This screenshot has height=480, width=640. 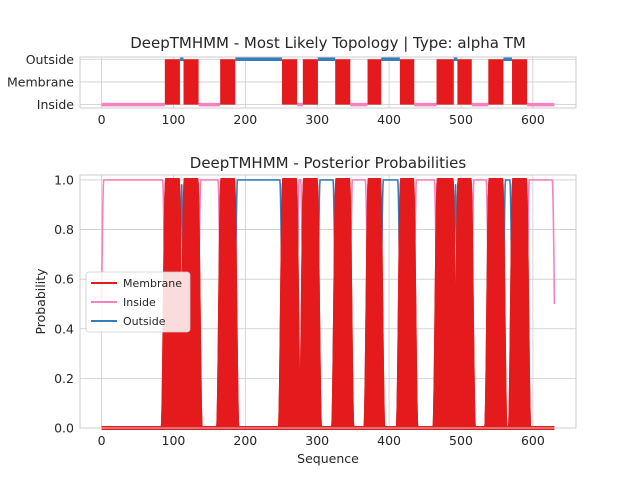 I want to click on posterior-y-label: Probability, so click(x=40, y=301).